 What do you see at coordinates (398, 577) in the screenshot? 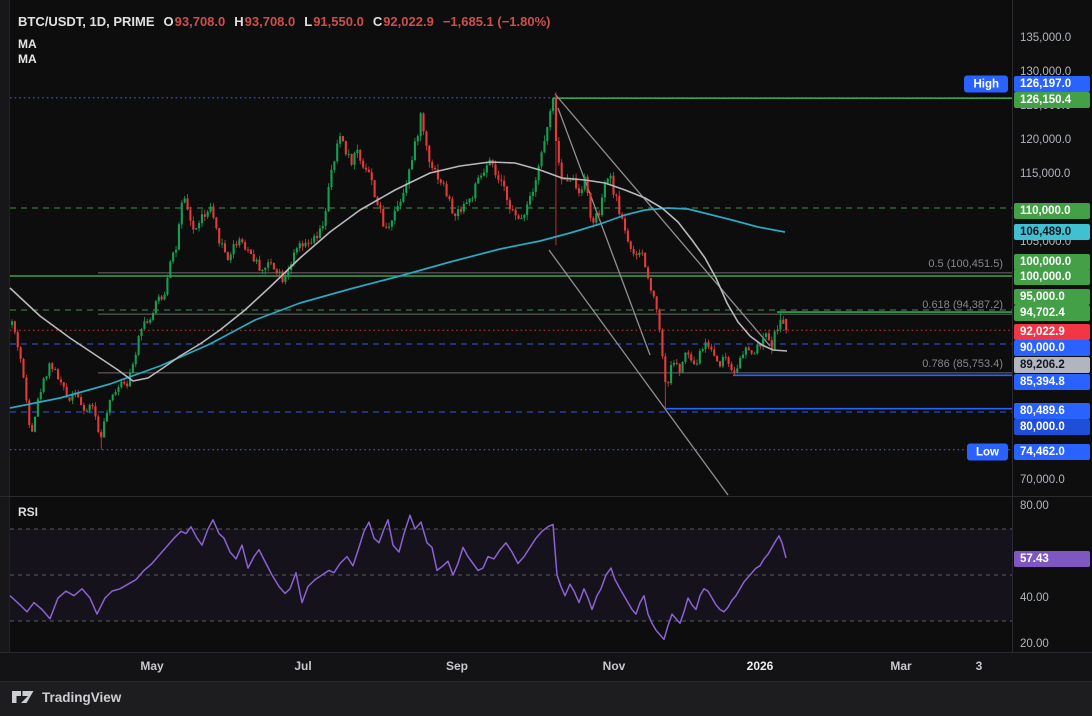
I see `rsi-line` at bounding box center [398, 577].